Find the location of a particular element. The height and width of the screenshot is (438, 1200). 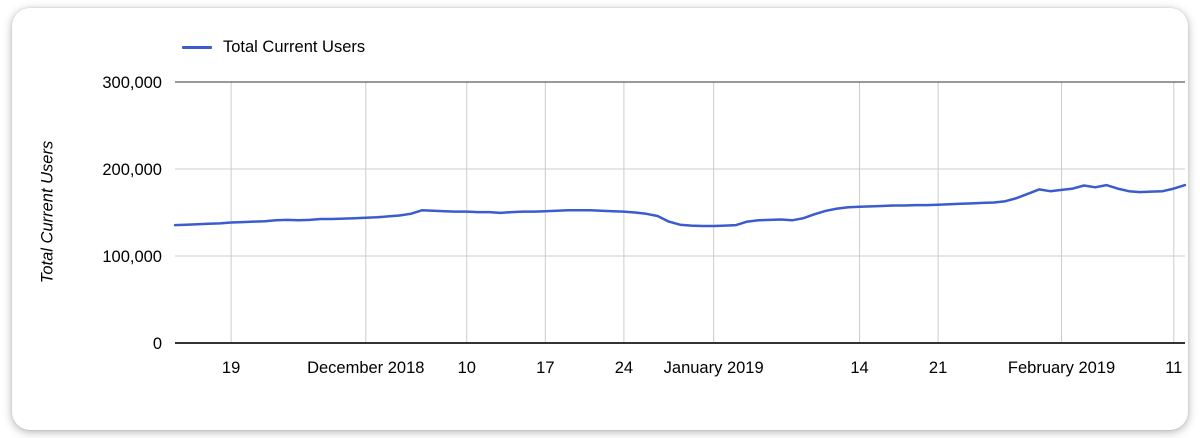

x-tick-label: 19 is located at coordinates (231, 368).